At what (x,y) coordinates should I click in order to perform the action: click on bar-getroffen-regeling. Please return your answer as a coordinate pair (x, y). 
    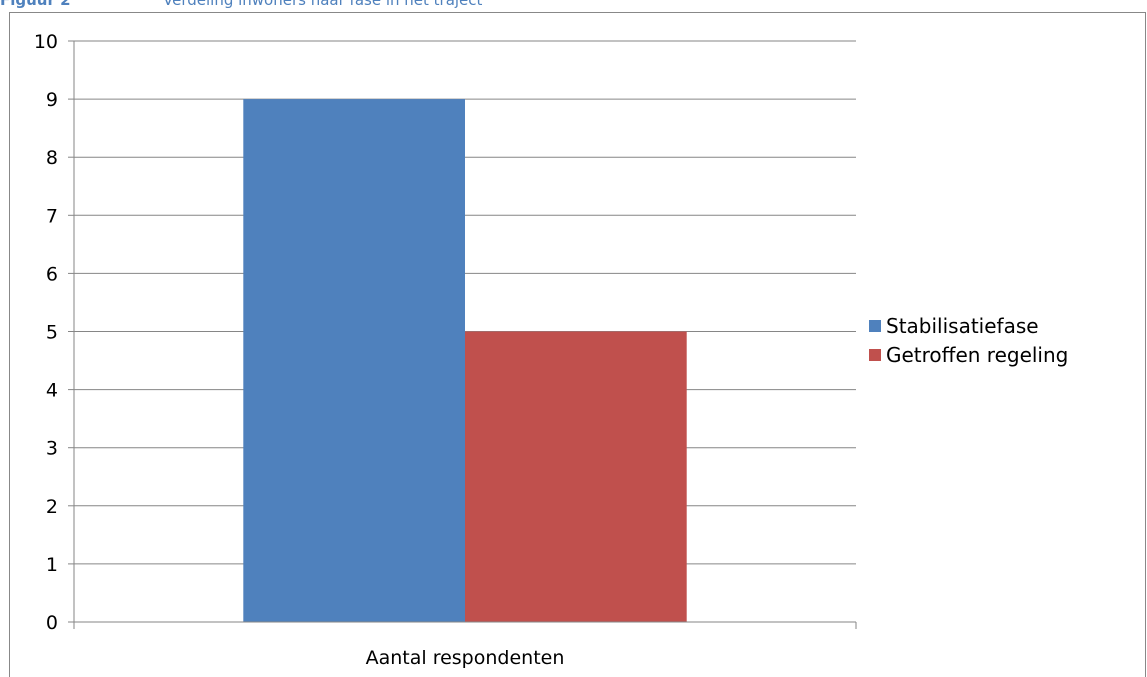
    Looking at the image, I should click on (576, 476).